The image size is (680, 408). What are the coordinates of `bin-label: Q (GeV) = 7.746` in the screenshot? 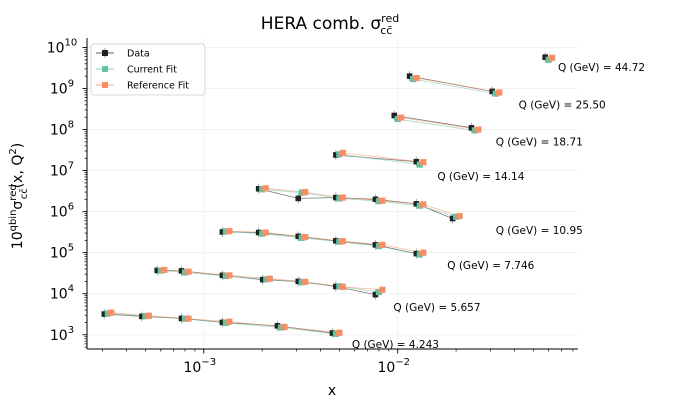 It's located at (490, 266).